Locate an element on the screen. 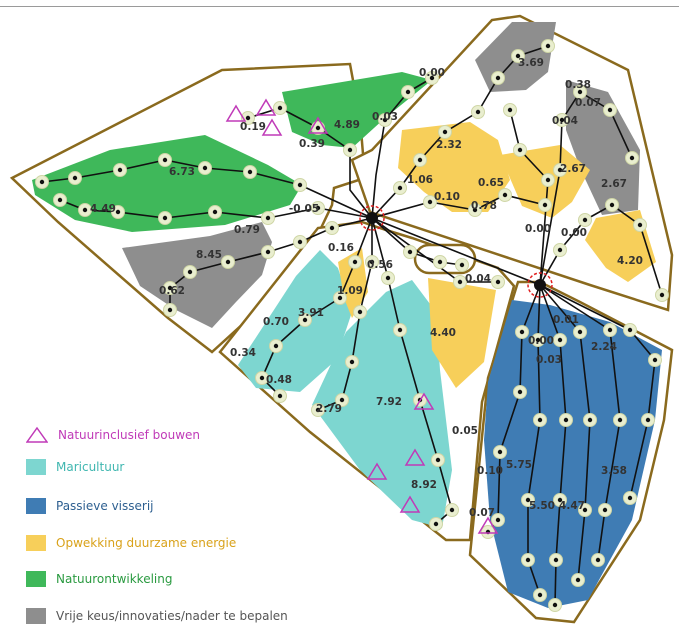  map-value-label: 0.56 is located at coordinates (380, 265).